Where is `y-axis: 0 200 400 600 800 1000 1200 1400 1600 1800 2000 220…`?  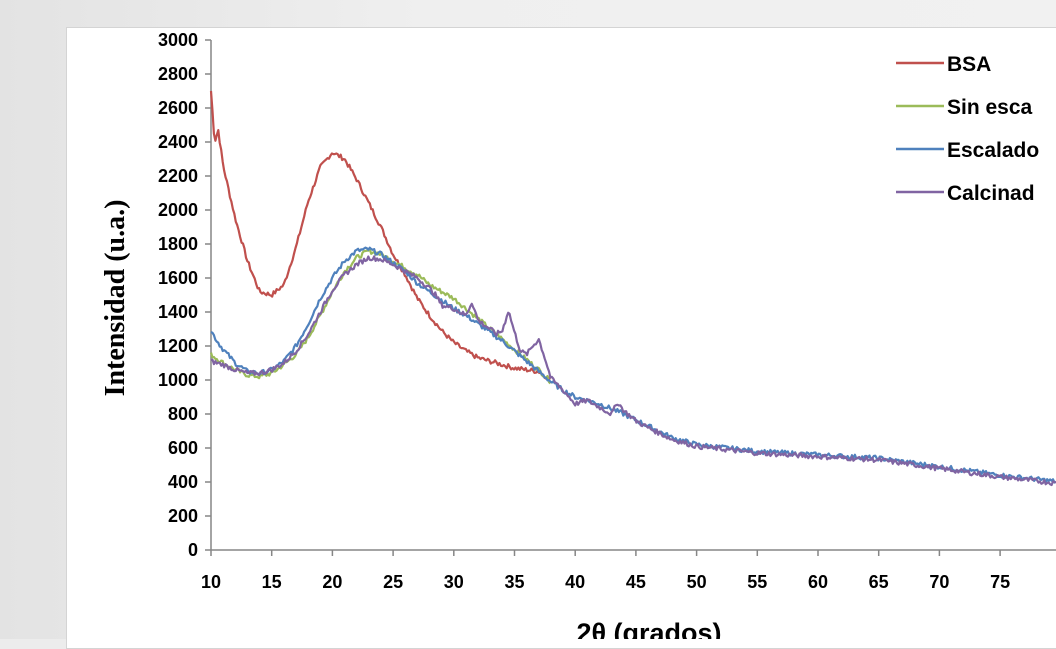
y-axis: 0 200 400 600 800 1000 1200 1400 1600 1800 2000 220… is located at coordinates (184, 295).